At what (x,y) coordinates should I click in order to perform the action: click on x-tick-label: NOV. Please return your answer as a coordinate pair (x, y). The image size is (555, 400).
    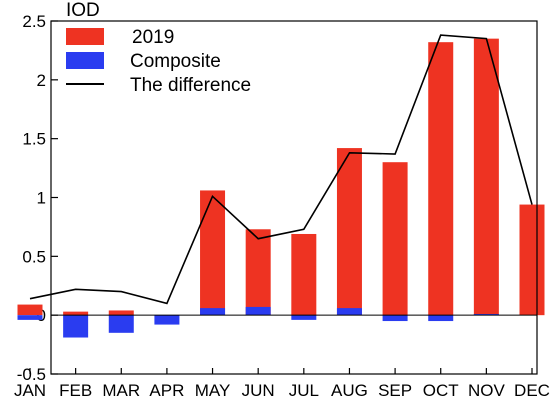
    Looking at the image, I should click on (487, 390).